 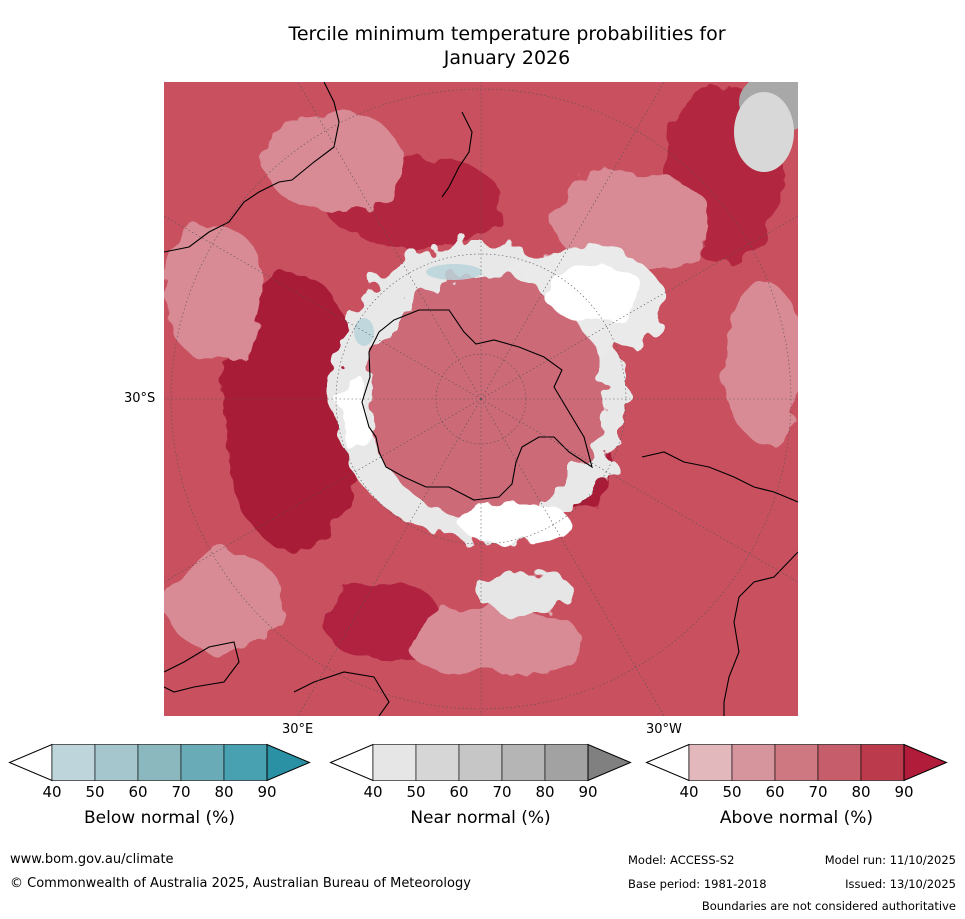 What do you see at coordinates (890, 860) in the screenshot?
I see `footer-model-run: Model run: 11/10/2025` at bounding box center [890, 860].